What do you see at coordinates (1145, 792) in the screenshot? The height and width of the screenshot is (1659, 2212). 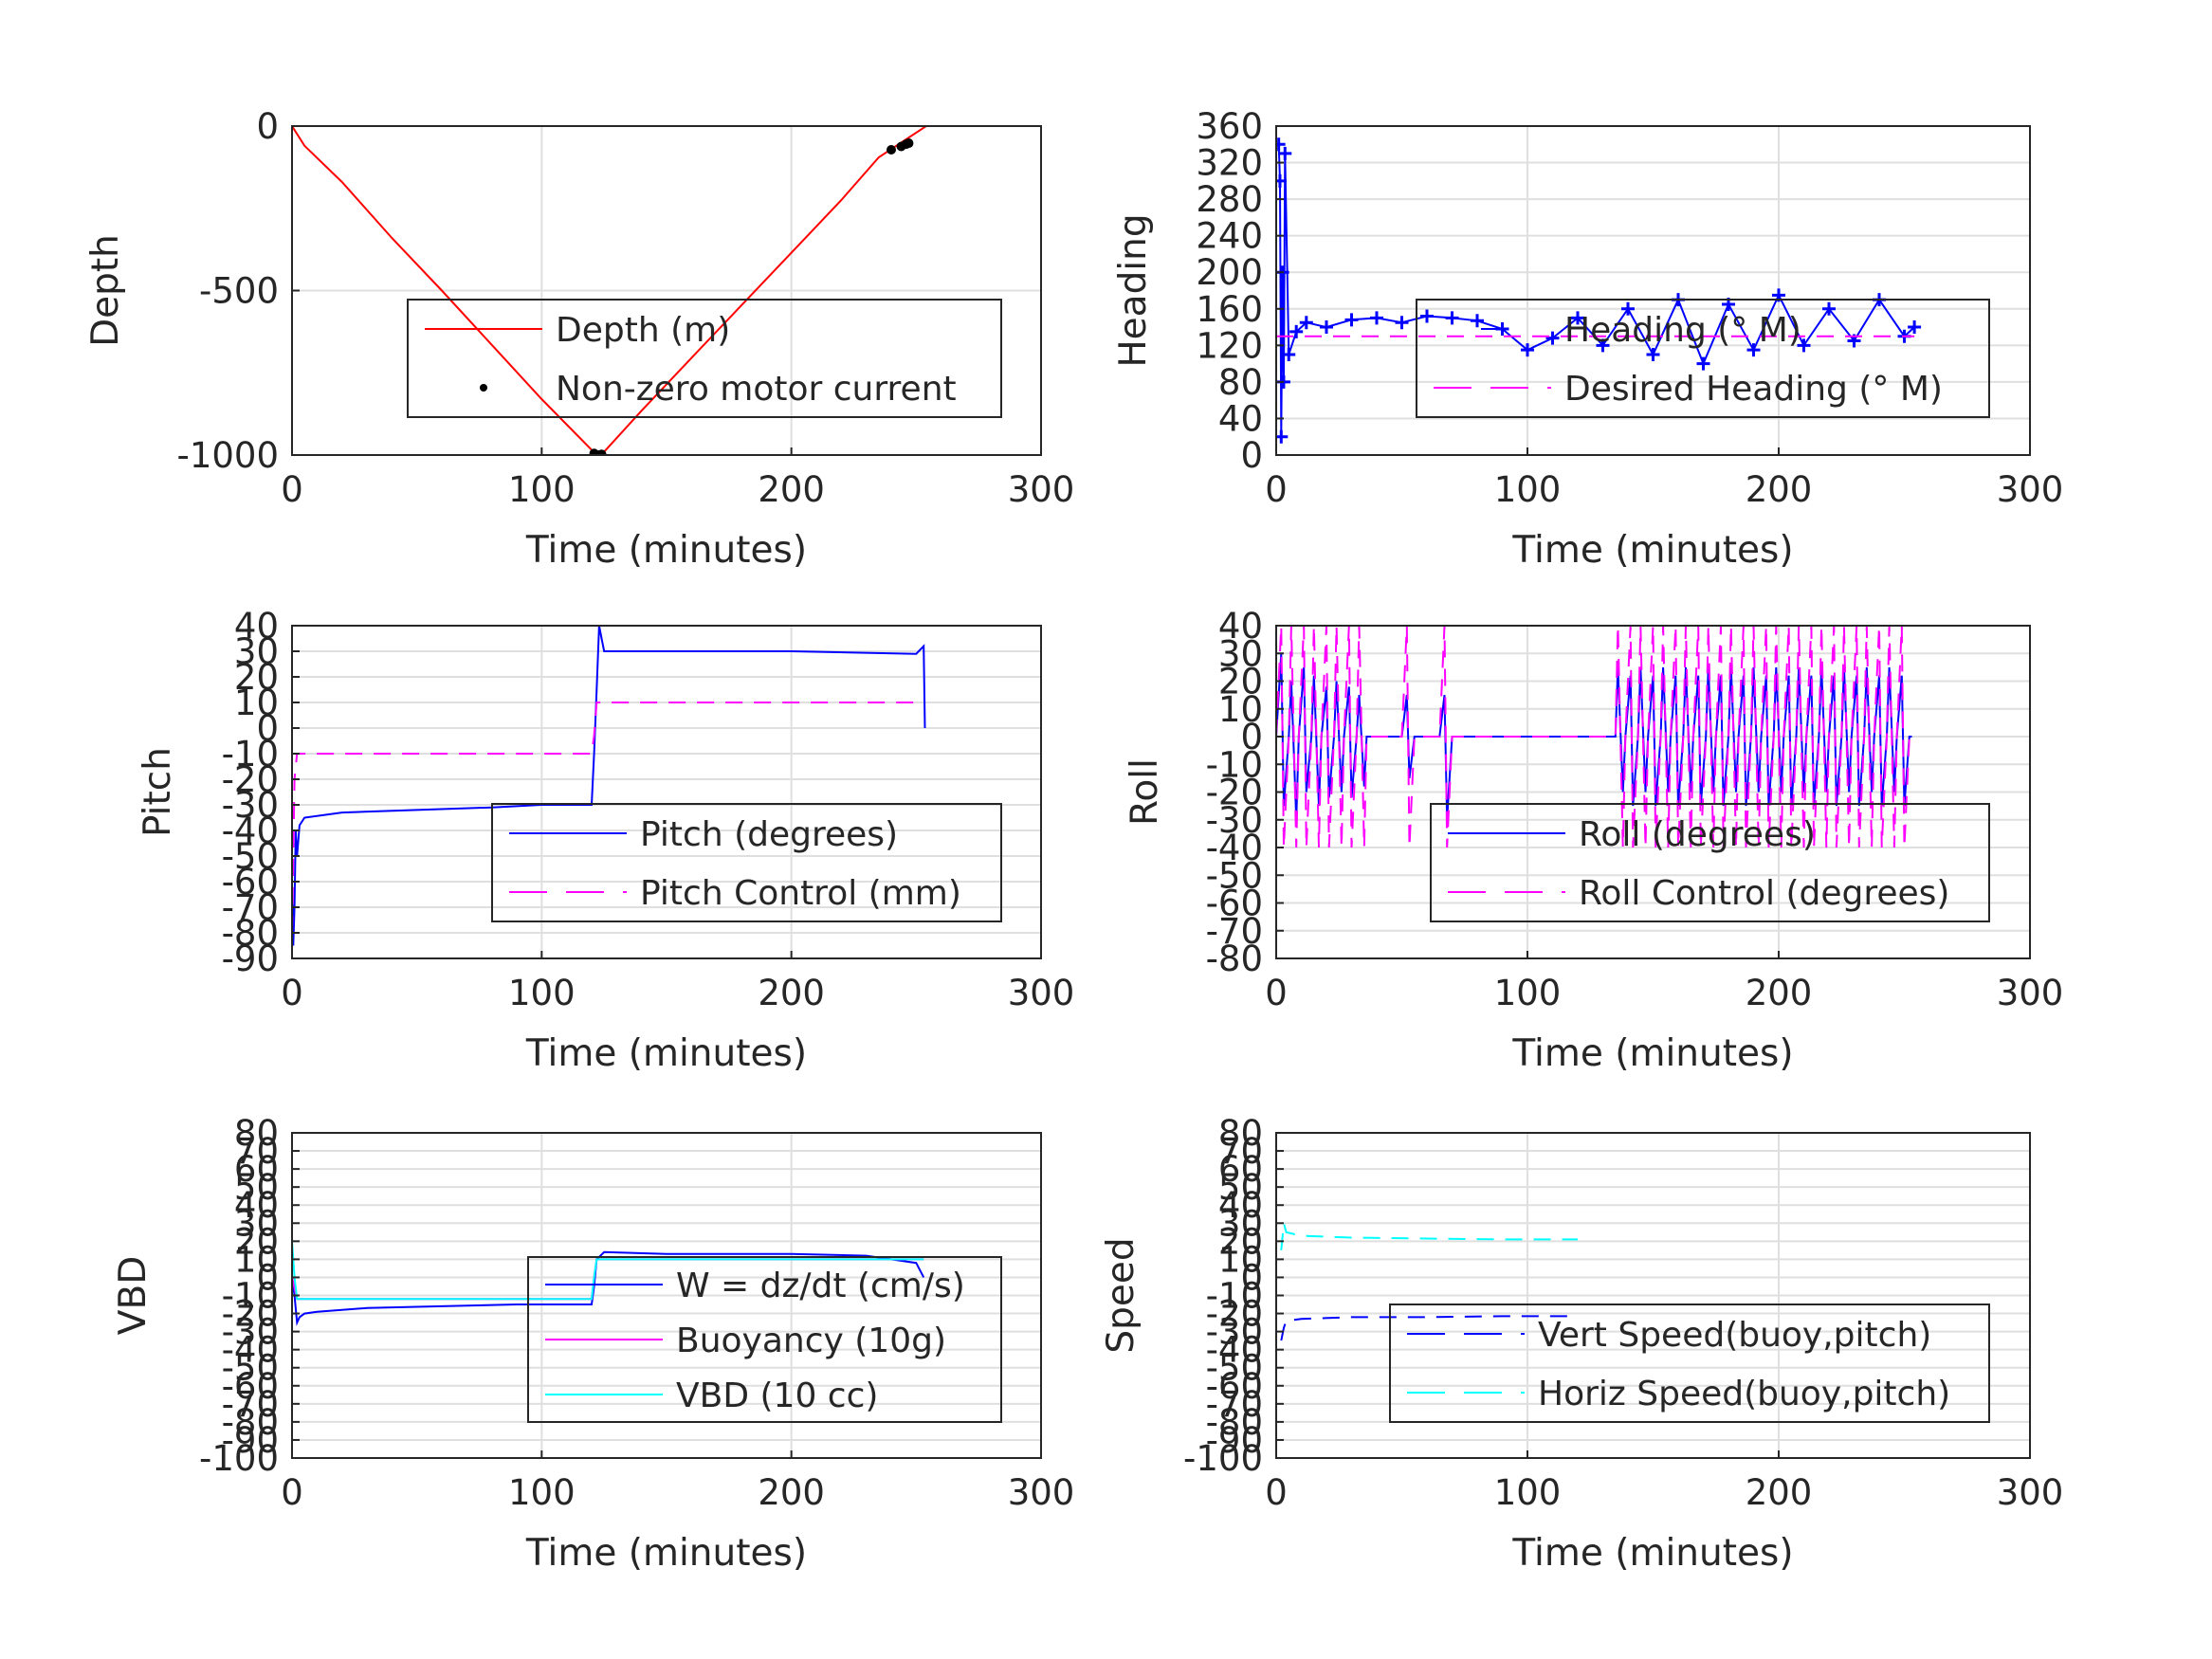 I see `y-axis-label: Roll` at bounding box center [1145, 792].